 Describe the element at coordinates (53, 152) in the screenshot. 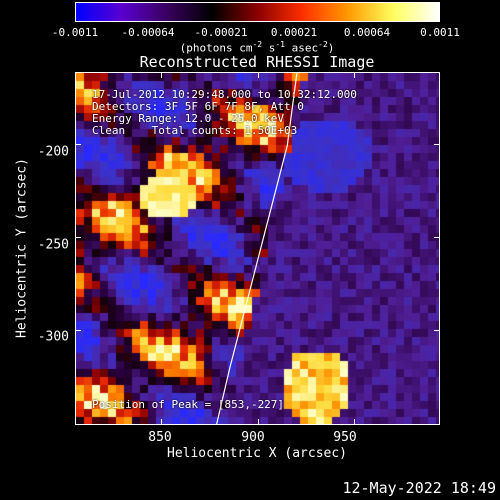

I see `y-tick-label: -200` at that location.